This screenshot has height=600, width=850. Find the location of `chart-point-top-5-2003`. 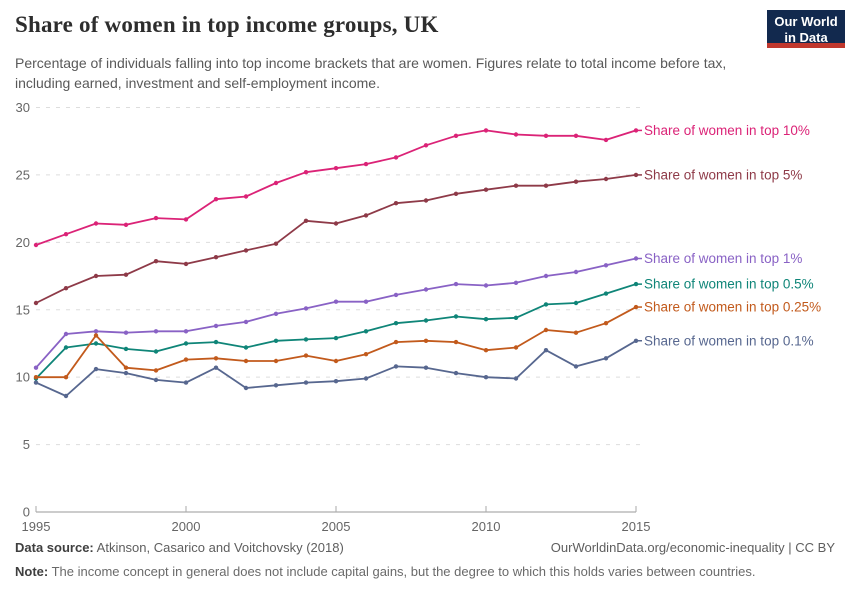

chart-point-top-5-2003 is located at coordinates (276, 243).